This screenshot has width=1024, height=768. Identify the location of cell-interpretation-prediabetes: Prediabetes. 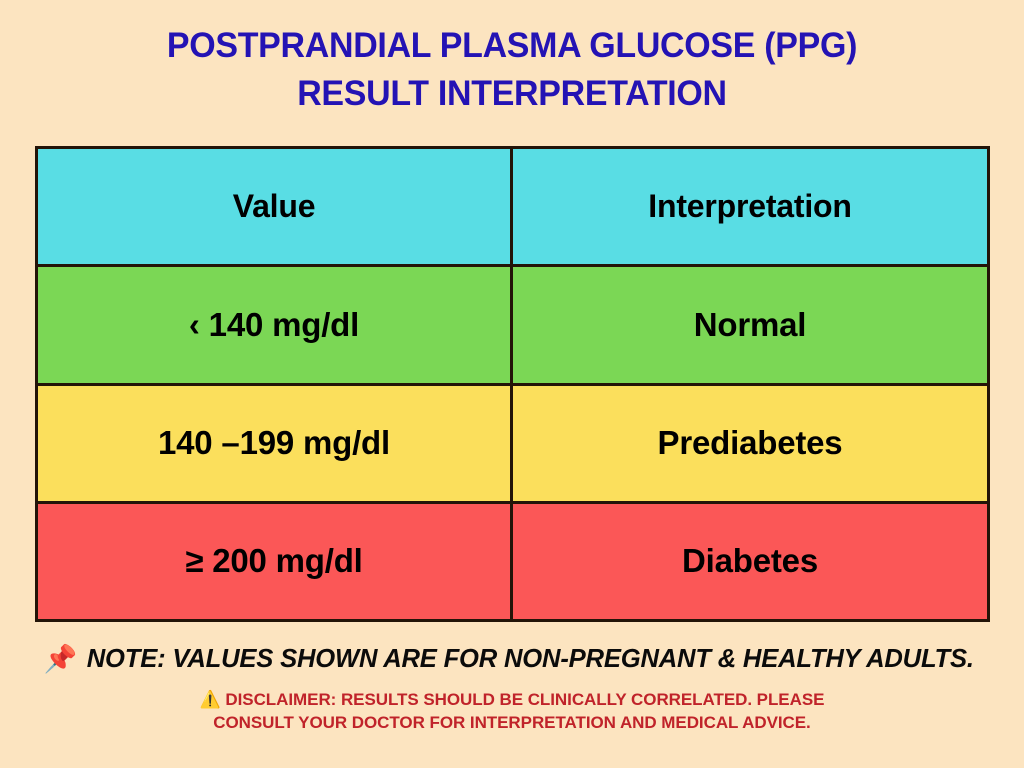
(750, 443).